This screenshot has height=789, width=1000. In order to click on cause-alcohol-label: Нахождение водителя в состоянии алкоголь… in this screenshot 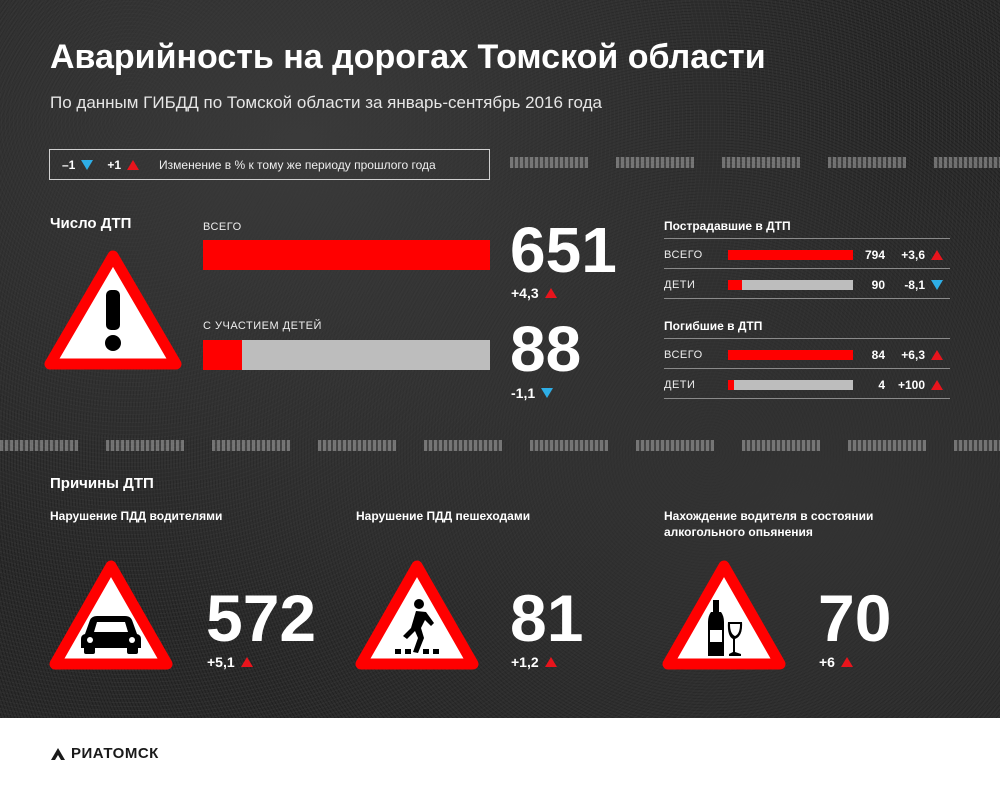, I will do `click(769, 524)`.